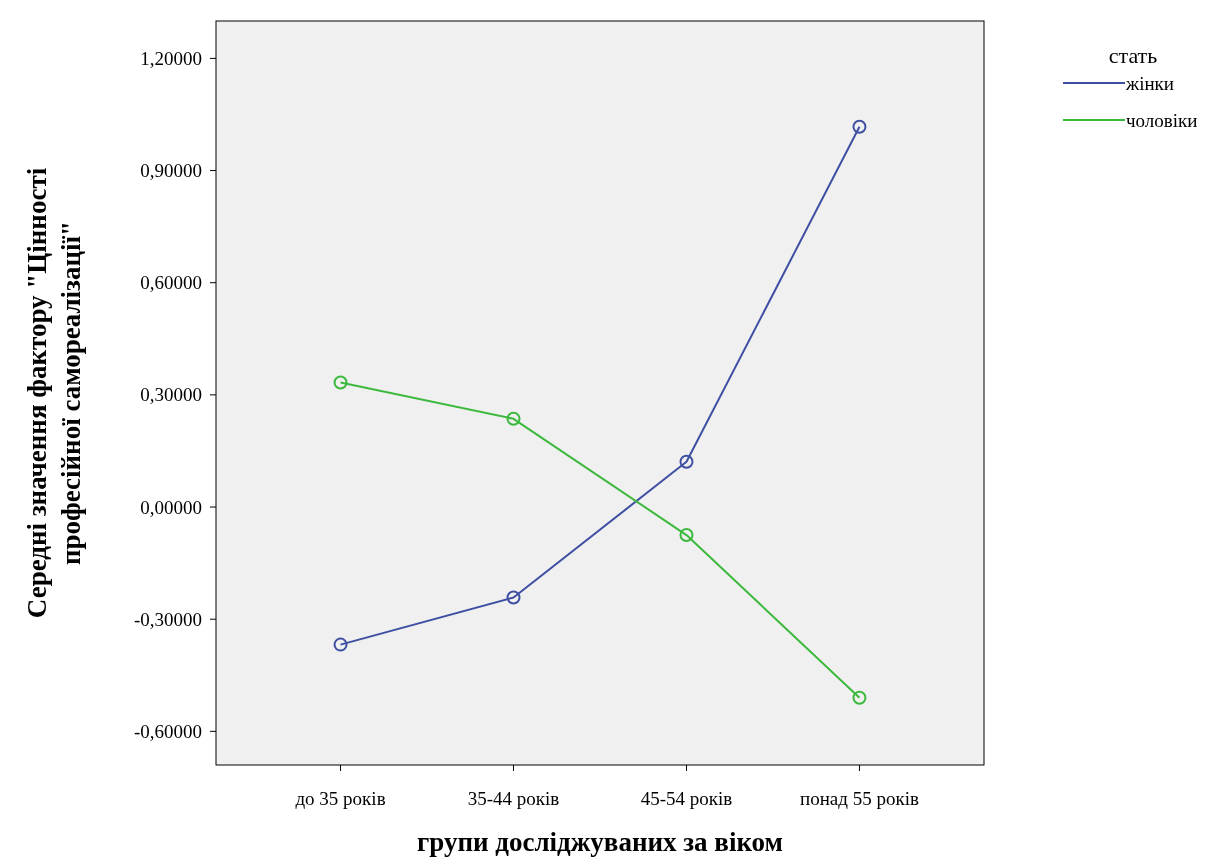  I want to click on legend-label: жінки, so click(1149, 83).